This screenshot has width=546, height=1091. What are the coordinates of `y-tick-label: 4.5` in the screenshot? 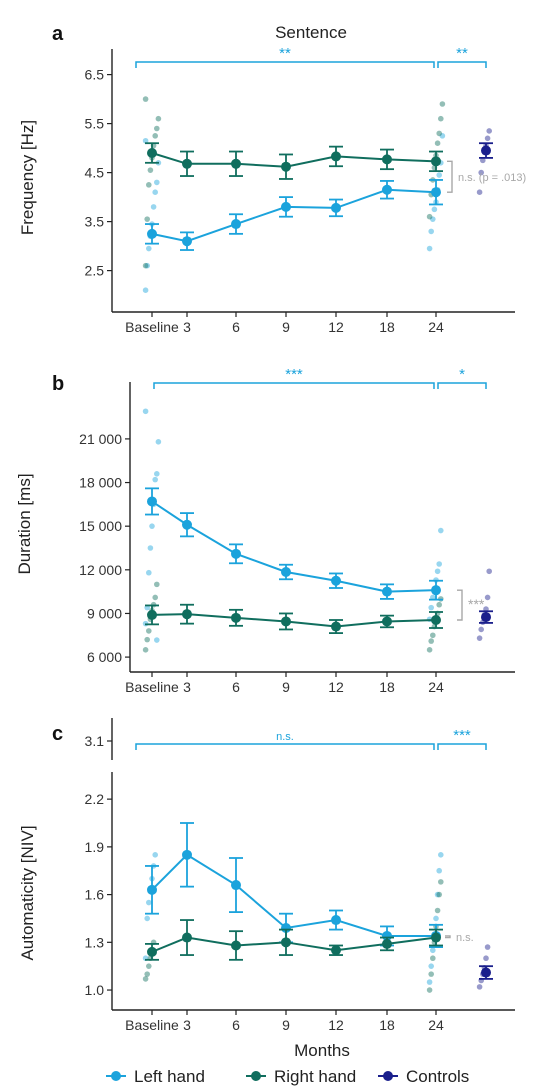 It's located at (95, 173).